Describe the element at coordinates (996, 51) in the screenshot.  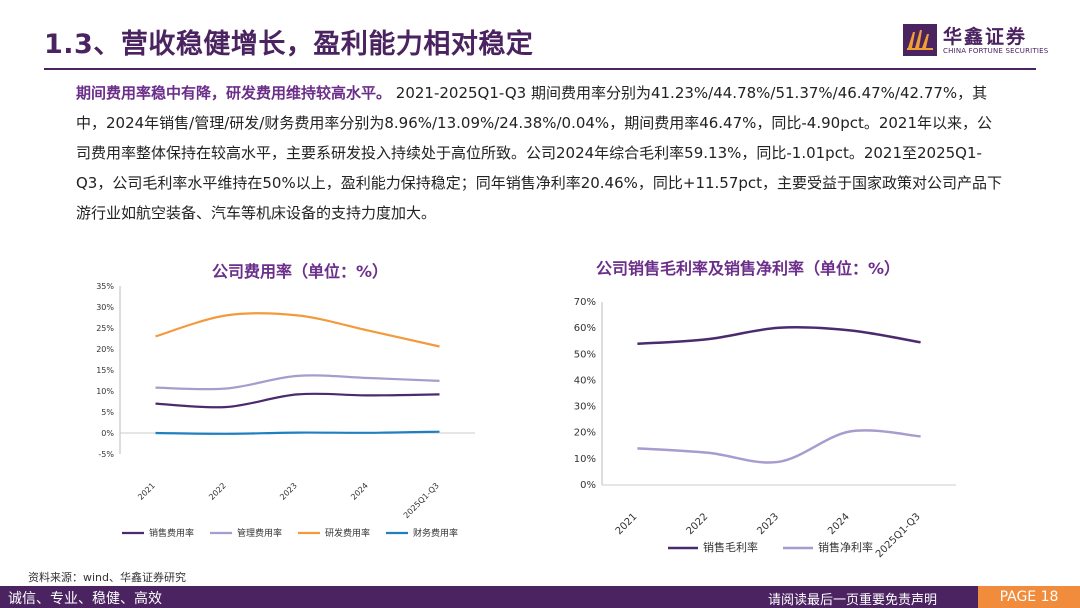
I see `logo-name-en: CHINA FORTUNE SECURITIES` at that location.